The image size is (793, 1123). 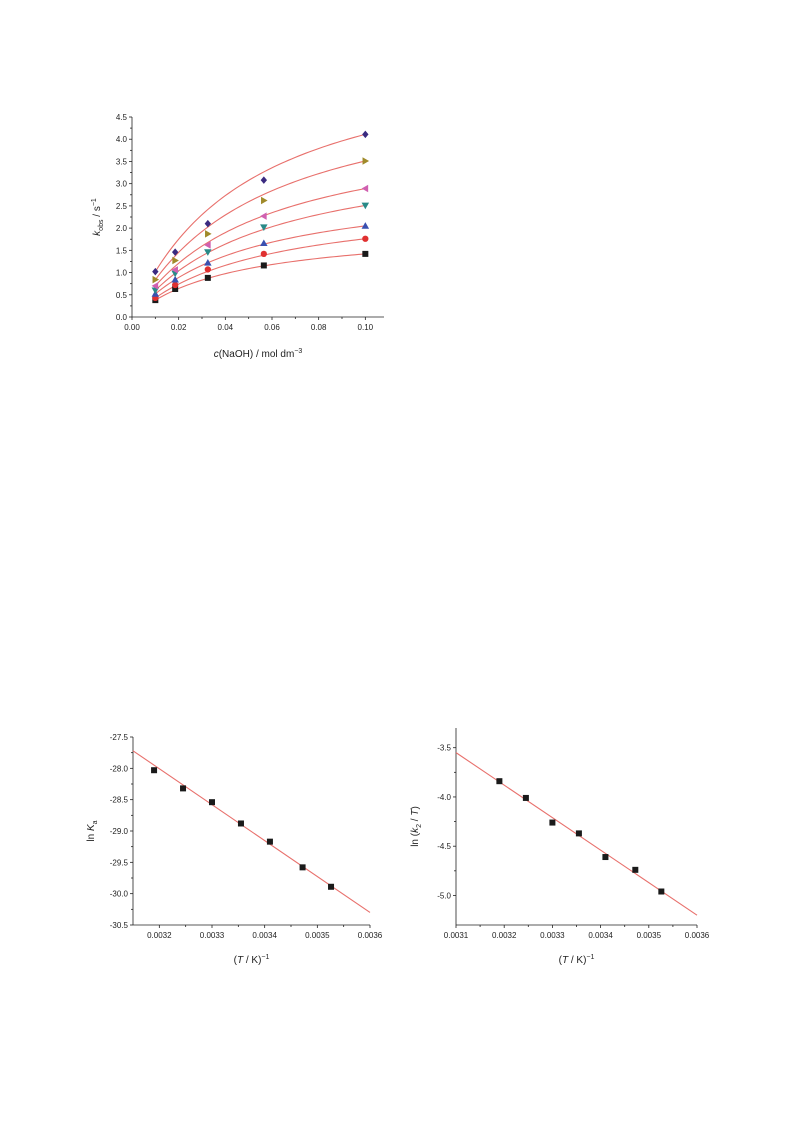 What do you see at coordinates (122, 184) in the screenshot?
I see `y-tick-label: 3.0` at bounding box center [122, 184].